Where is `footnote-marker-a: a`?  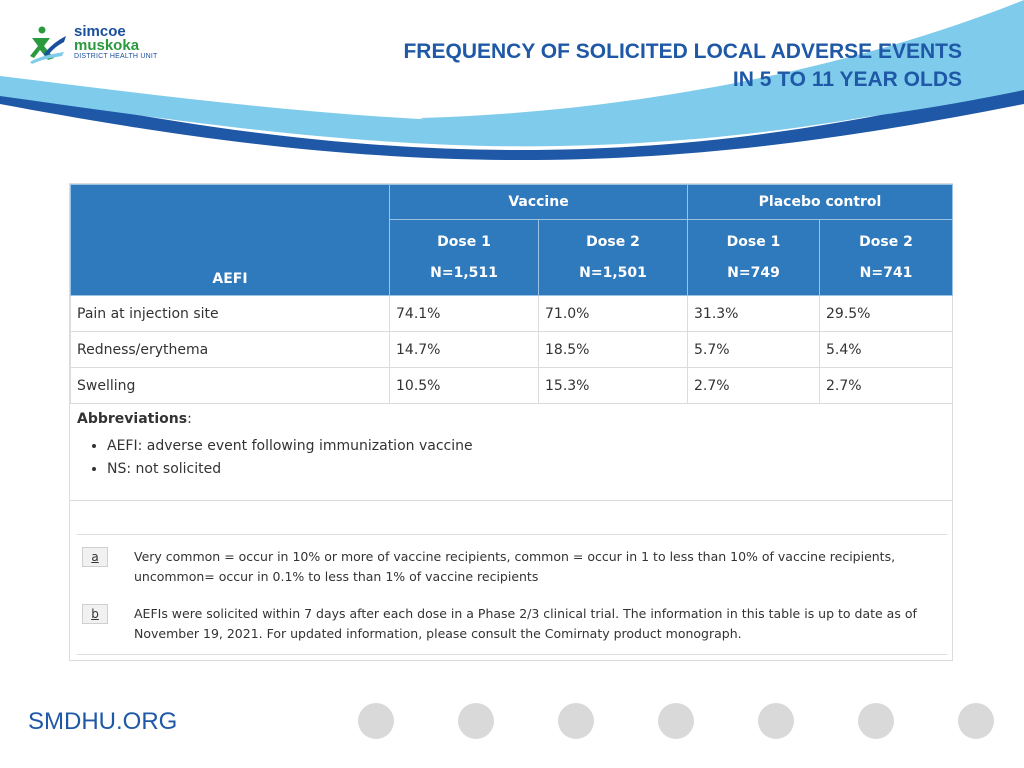
footnote-marker-a: a is located at coordinates (95, 557).